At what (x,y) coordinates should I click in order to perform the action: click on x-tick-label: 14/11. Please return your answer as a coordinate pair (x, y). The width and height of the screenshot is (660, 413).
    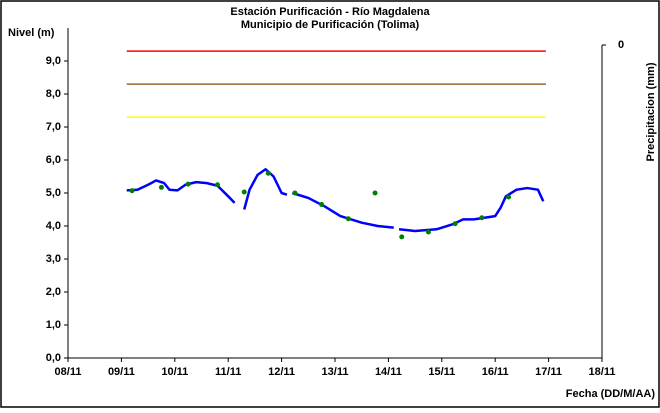
    Looking at the image, I should click on (388, 372).